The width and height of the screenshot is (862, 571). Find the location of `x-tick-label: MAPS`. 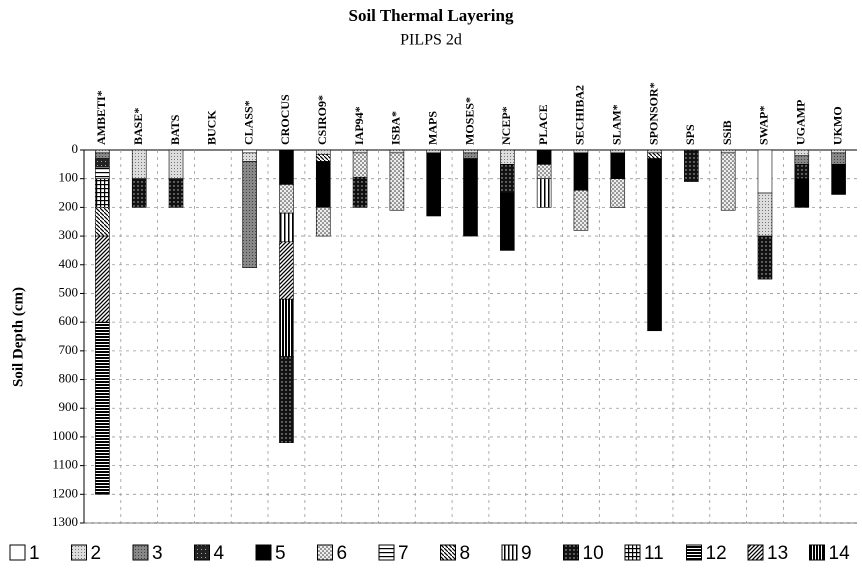

x-tick-label: MAPS is located at coordinates (432, 128).